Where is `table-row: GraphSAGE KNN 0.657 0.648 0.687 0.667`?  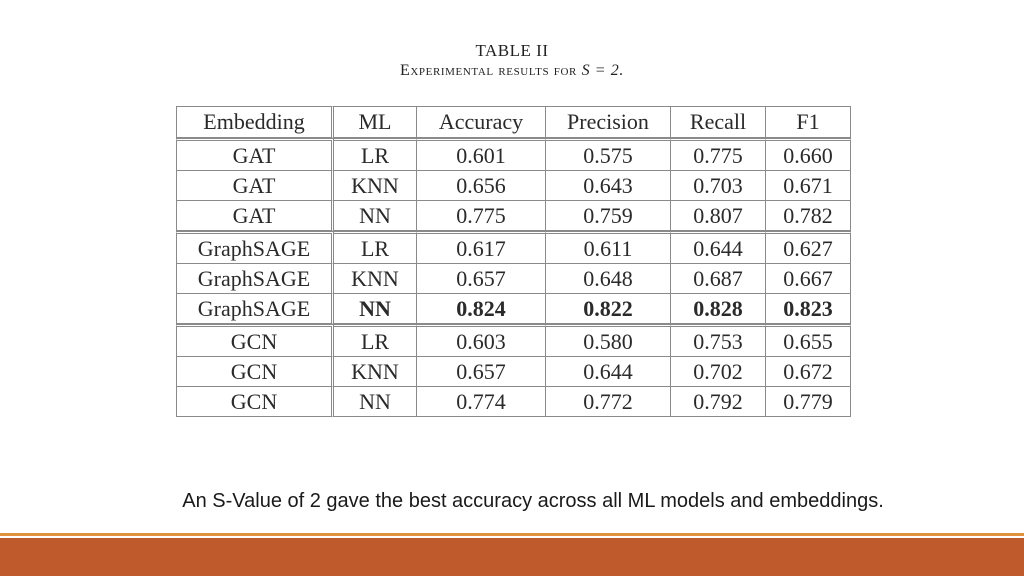
table-row: GraphSAGE KNN 0.657 0.648 0.687 0.667 is located at coordinates (513, 279).